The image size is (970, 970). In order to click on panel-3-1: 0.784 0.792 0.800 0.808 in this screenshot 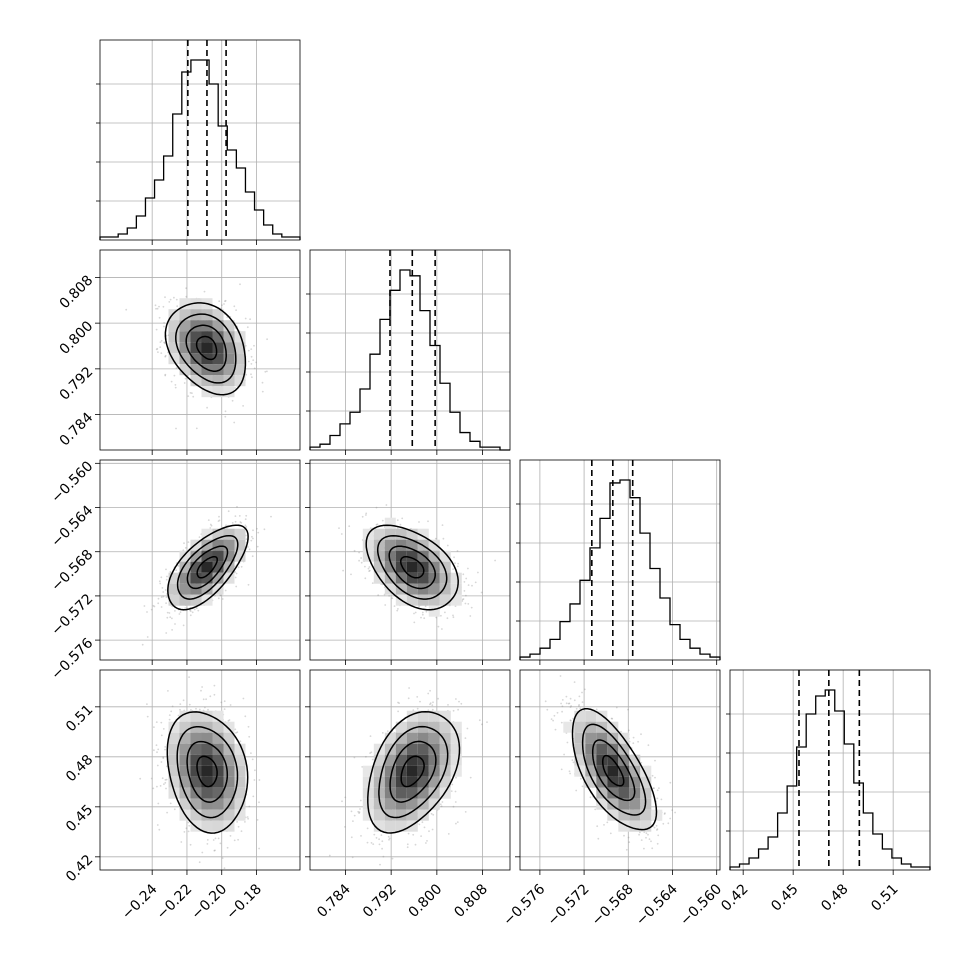, I will do `click(408, 795)`.